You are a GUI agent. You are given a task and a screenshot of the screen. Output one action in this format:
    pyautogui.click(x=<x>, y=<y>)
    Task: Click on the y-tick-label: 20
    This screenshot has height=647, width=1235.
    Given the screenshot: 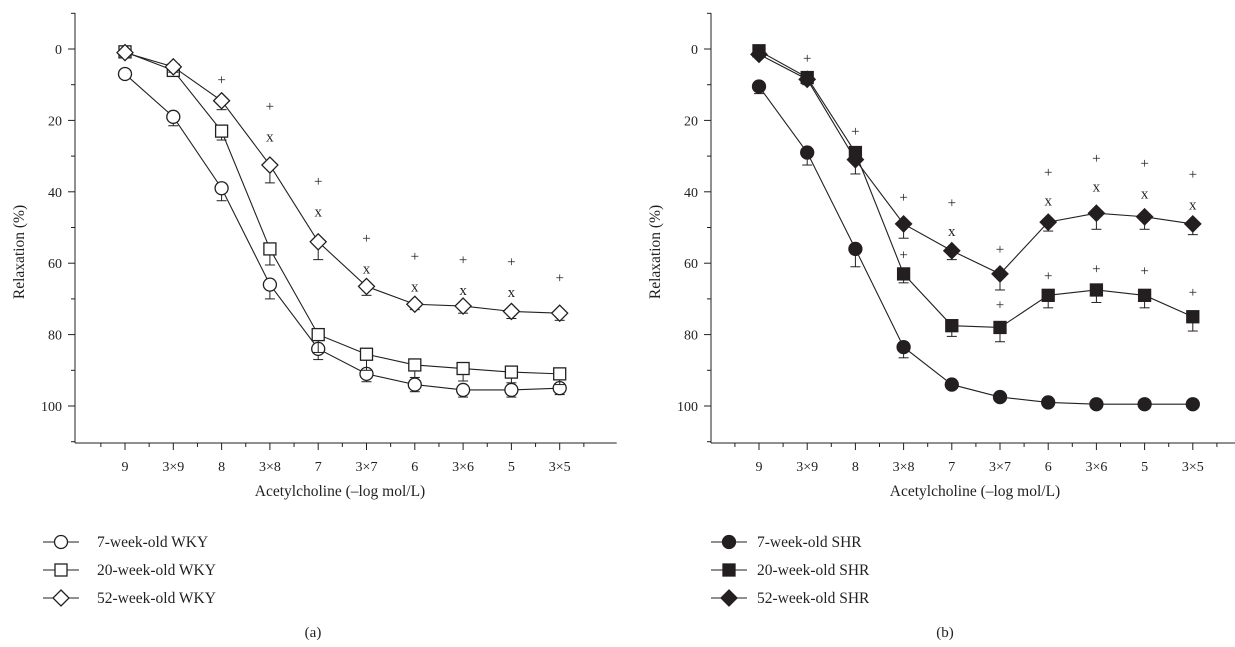 What is the action you would take?
    pyautogui.click(x=55, y=121)
    